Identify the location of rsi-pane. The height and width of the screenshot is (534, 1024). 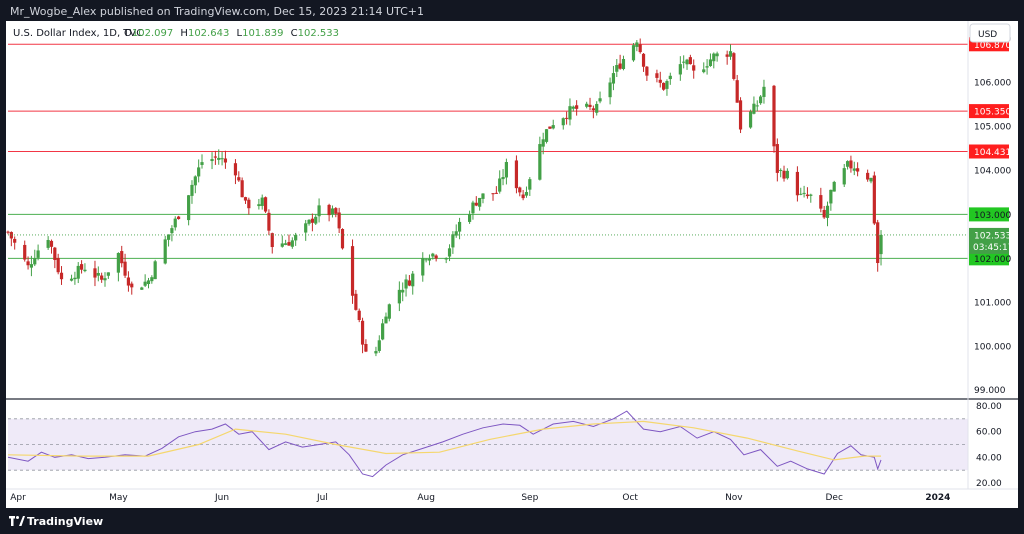
(487, 444).